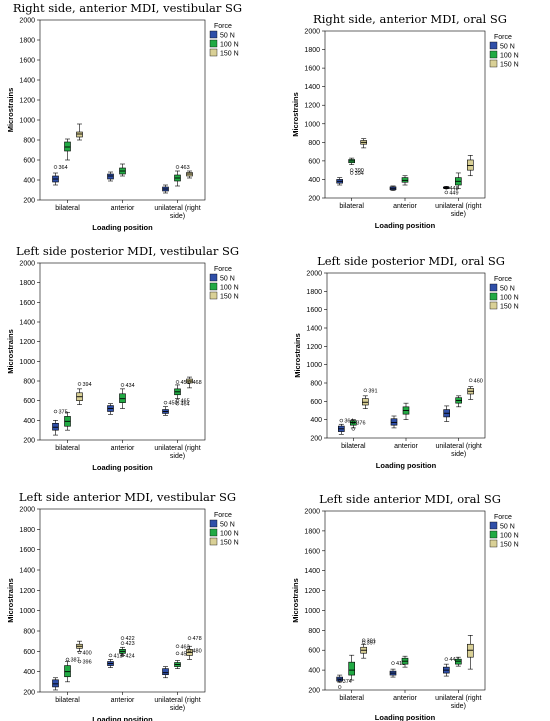 The image size is (550, 721). What do you see at coordinates (185, 402) in the screenshot?
I see `outlier-label: 465` at bounding box center [185, 402].